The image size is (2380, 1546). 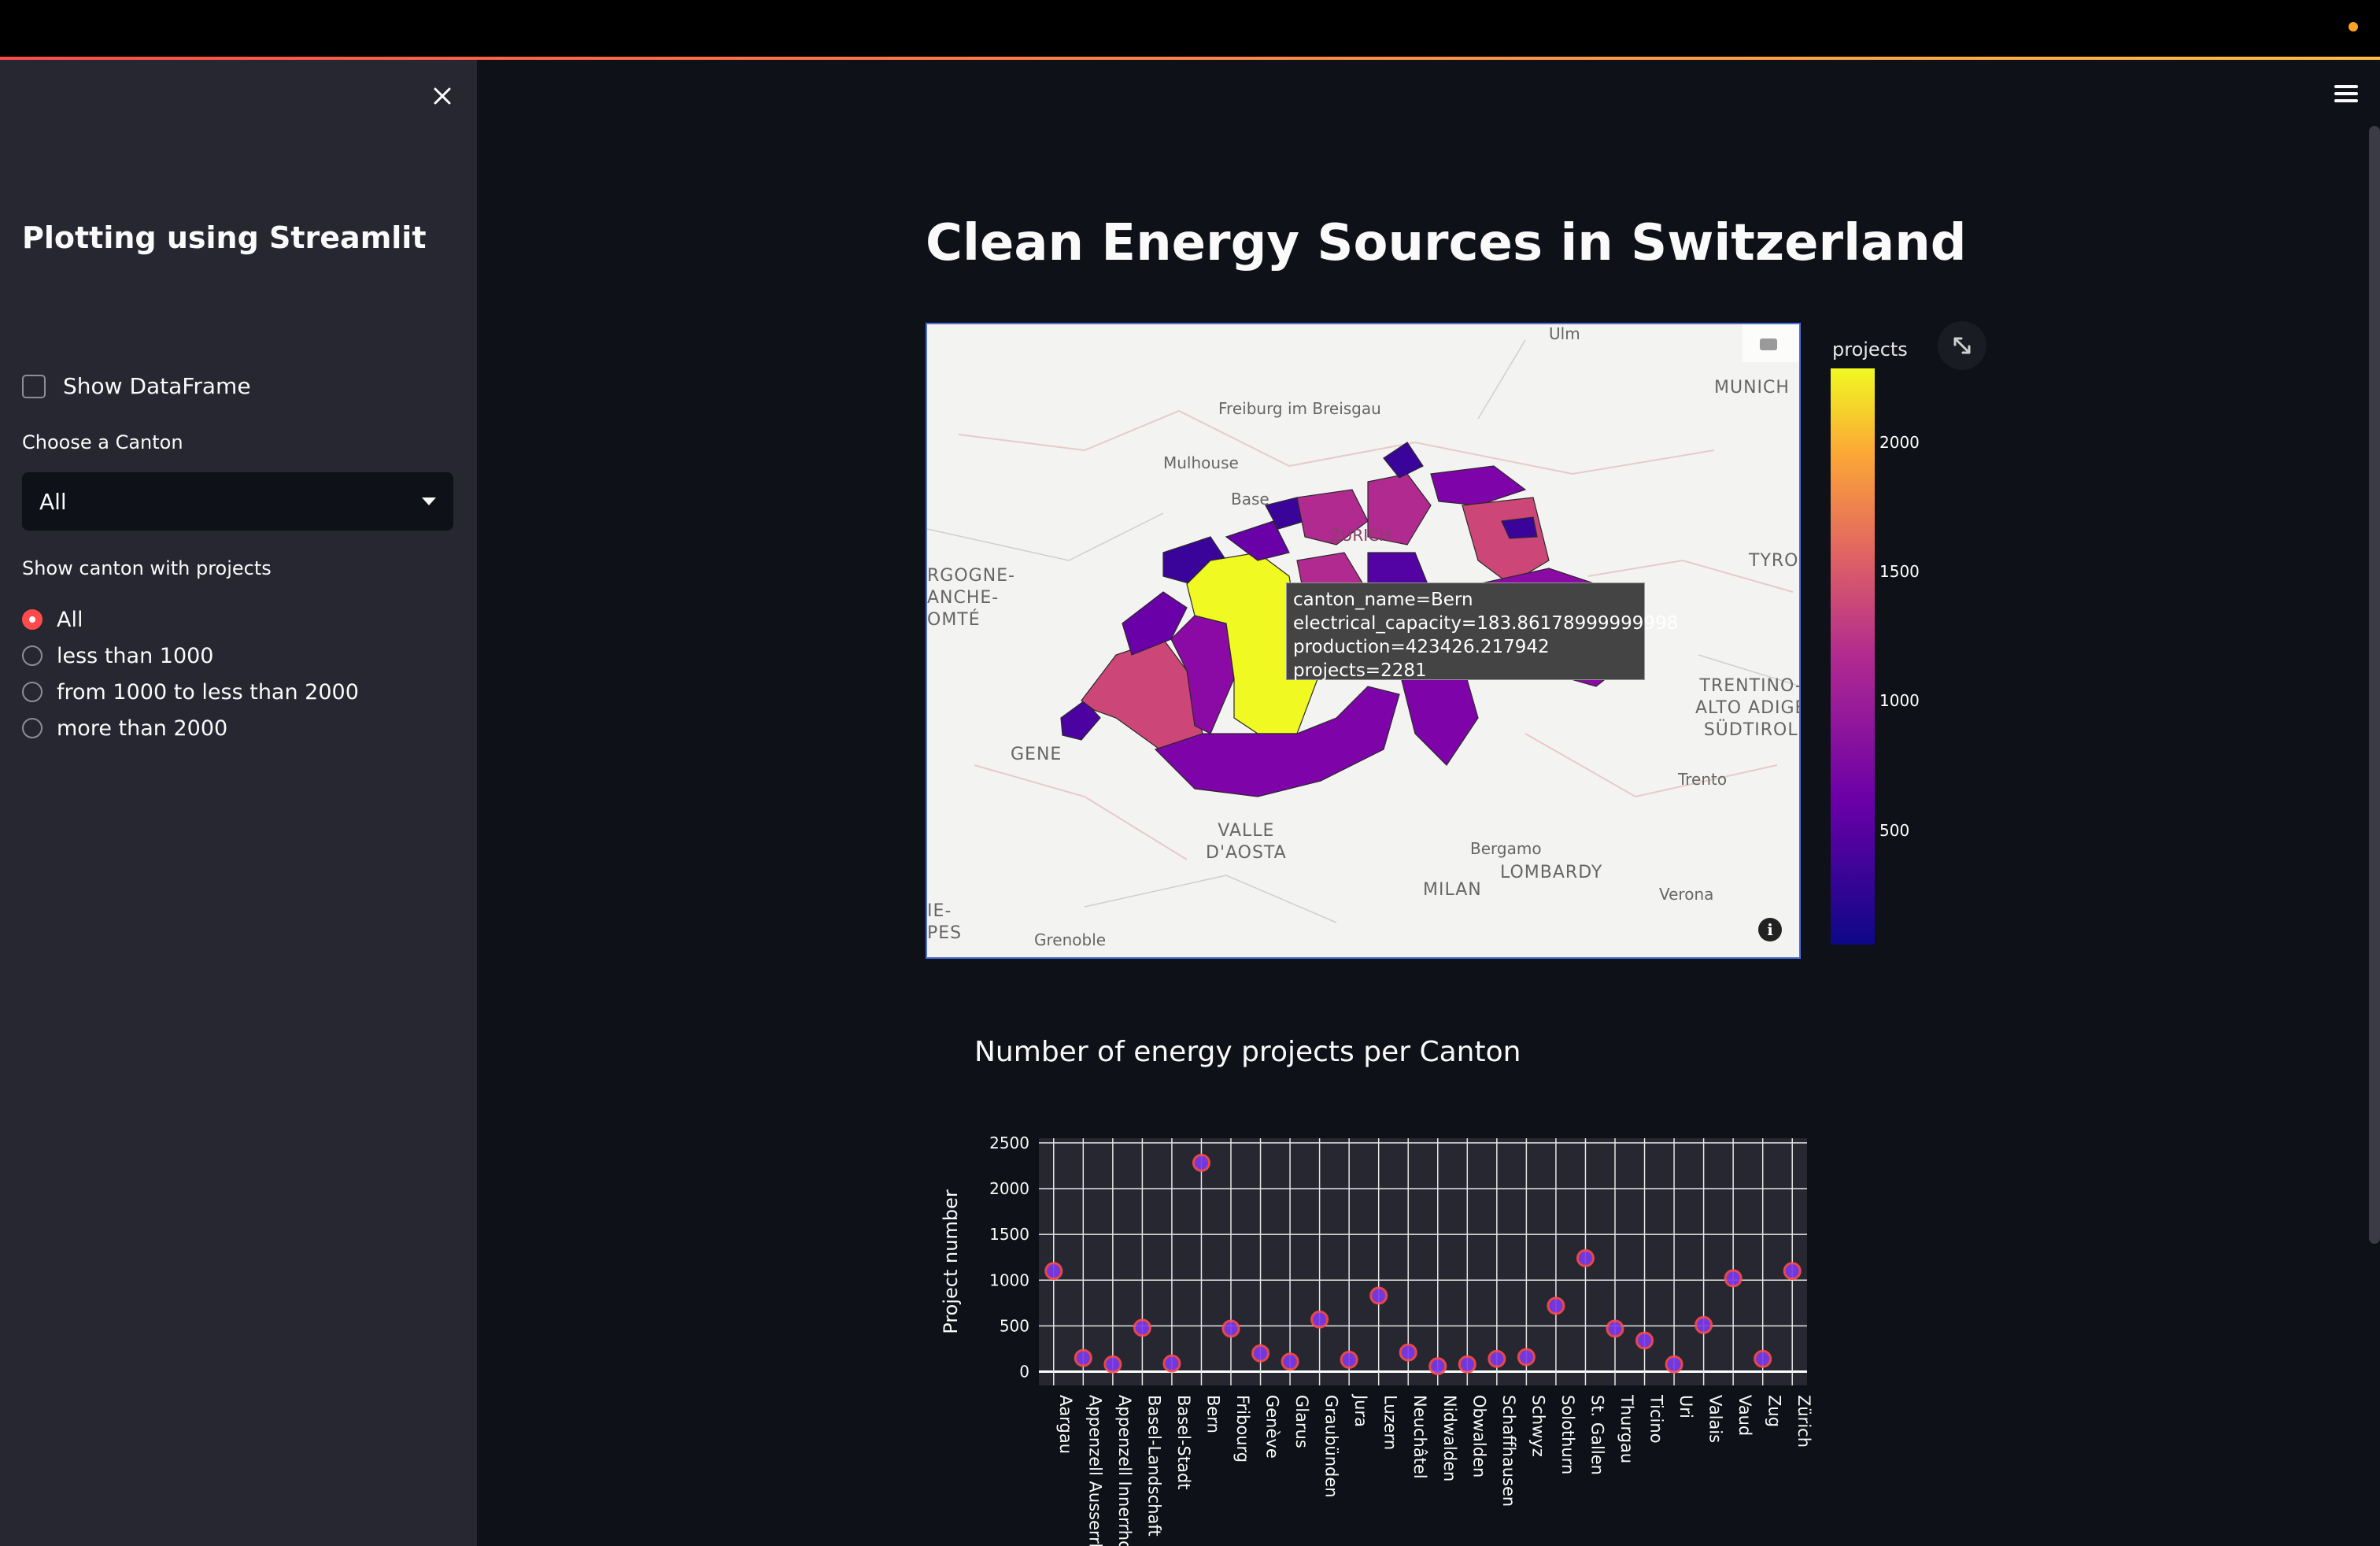 What do you see at coordinates (190, 692) in the screenshot?
I see `radio-option-1000-to-2000: from 1000 to less than 2000` at bounding box center [190, 692].